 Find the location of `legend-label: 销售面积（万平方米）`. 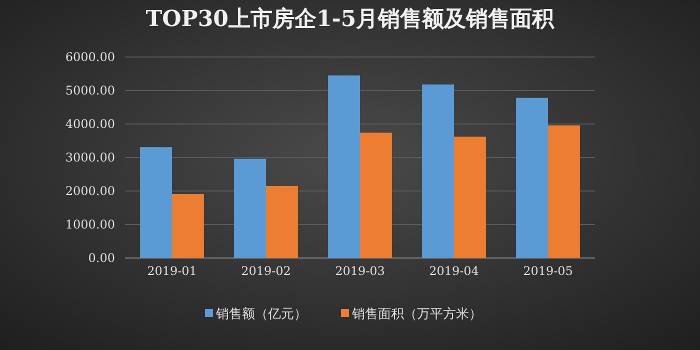

legend-label: 销售面积（万平方米） is located at coordinates (416, 313).